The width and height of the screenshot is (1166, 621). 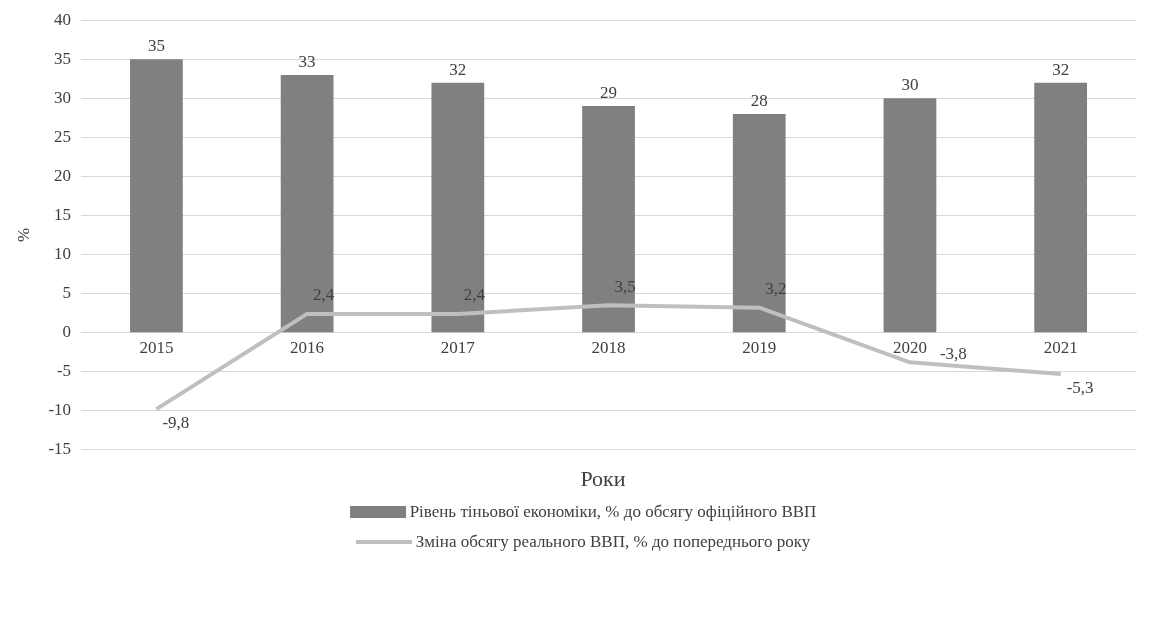 What do you see at coordinates (613, 542) in the screenshot?
I see `legend-label: Зміна обсягу реального ВВП, % до попереднього року` at bounding box center [613, 542].